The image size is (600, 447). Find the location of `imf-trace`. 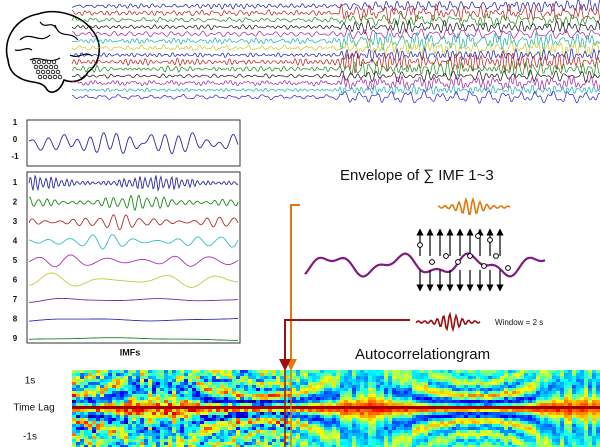

imf-trace is located at coordinates (133, 300).